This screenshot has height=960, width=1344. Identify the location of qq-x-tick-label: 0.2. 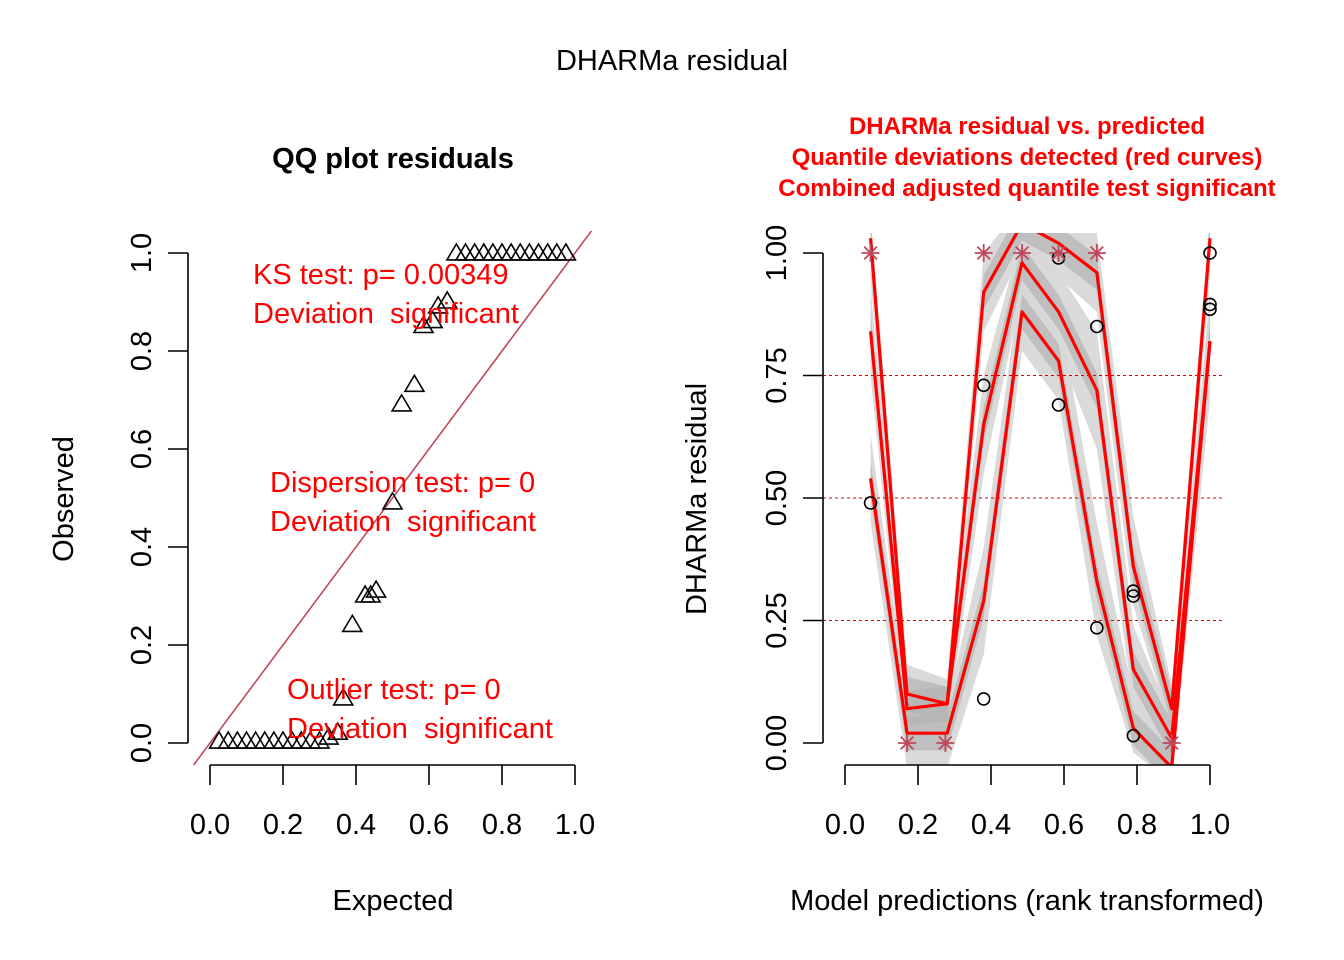
(283, 825).